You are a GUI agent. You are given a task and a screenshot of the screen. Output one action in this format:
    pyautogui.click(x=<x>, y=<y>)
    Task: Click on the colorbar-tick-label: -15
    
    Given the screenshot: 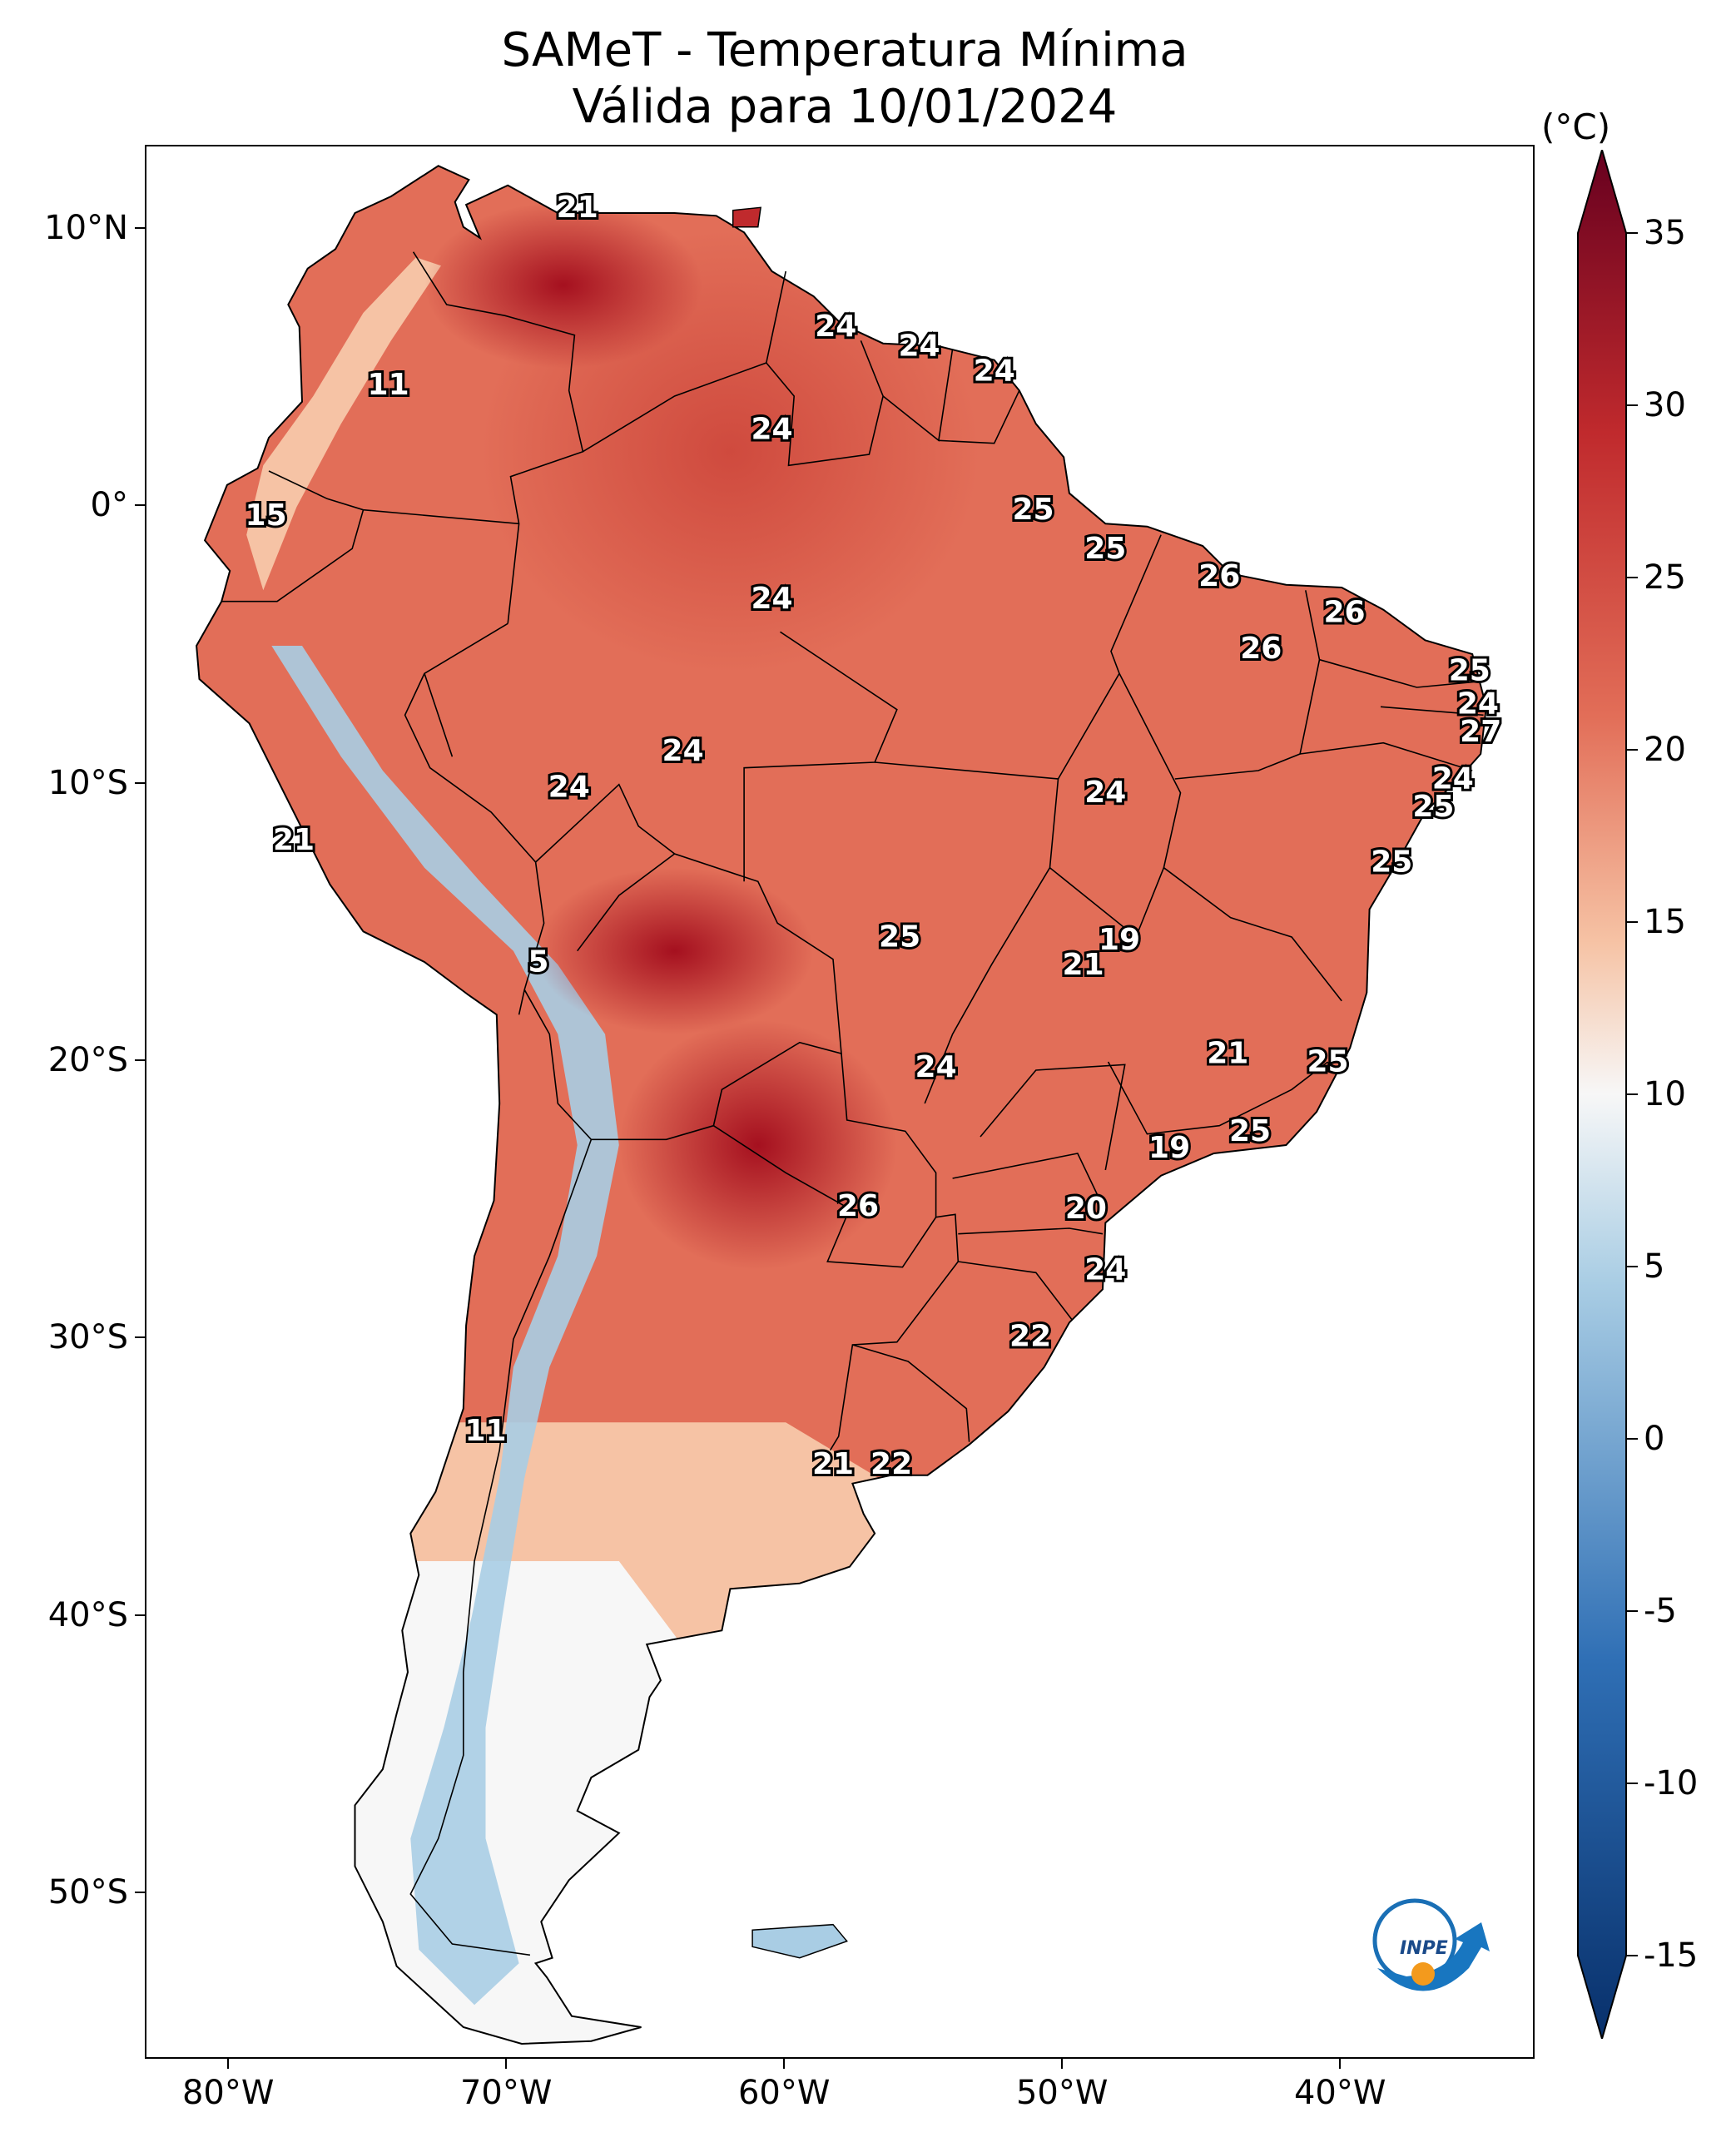 What is the action you would take?
    pyautogui.click(x=1672, y=1955)
    